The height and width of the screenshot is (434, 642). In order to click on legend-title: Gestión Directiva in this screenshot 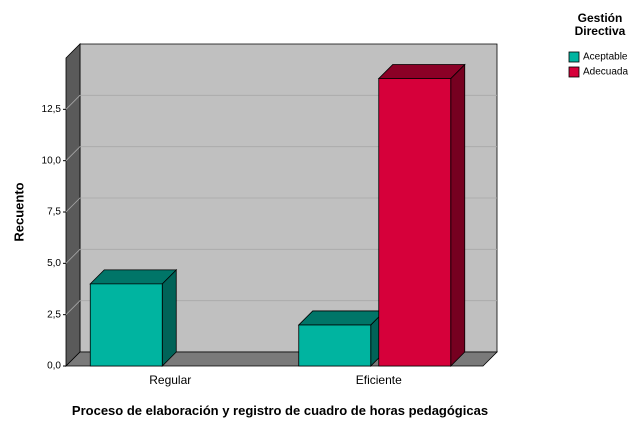, I will do `click(600, 24)`.